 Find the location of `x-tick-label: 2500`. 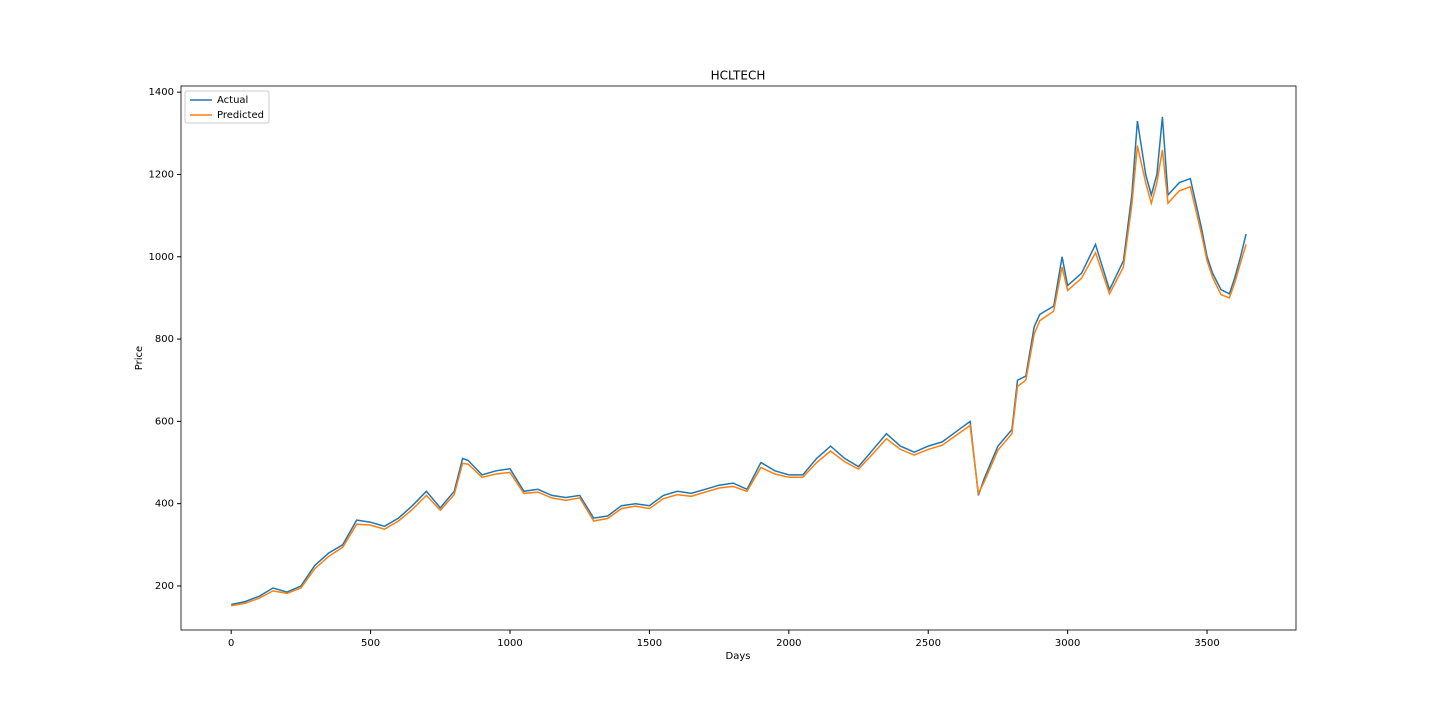

x-tick-label: 2500 is located at coordinates (928, 643).